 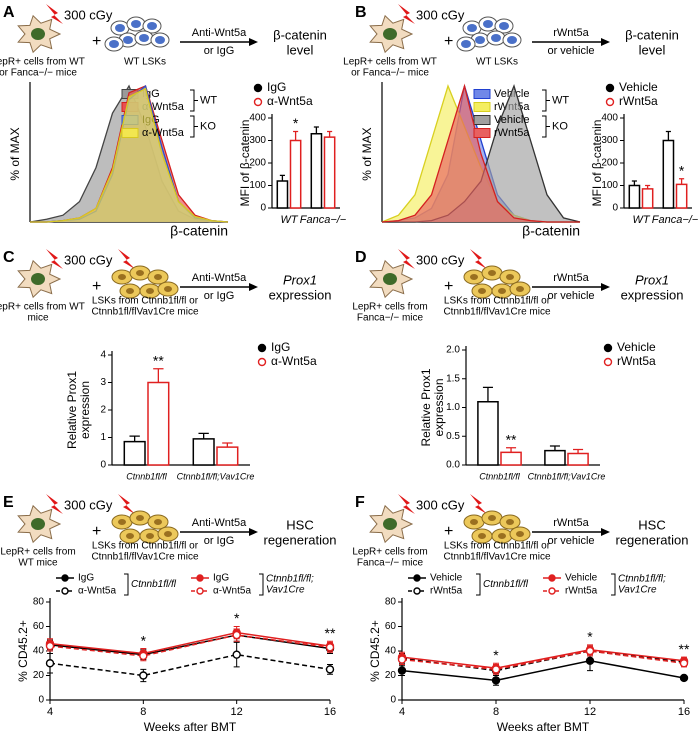 What do you see at coordinates (652, 539) in the screenshot?
I see `readout: regeneration` at bounding box center [652, 539].